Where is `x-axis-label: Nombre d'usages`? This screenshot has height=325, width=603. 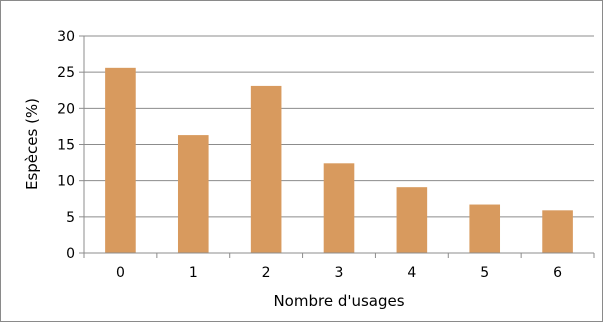 x-axis-label: Nombre d'usages is located at coordinates (338, 301).